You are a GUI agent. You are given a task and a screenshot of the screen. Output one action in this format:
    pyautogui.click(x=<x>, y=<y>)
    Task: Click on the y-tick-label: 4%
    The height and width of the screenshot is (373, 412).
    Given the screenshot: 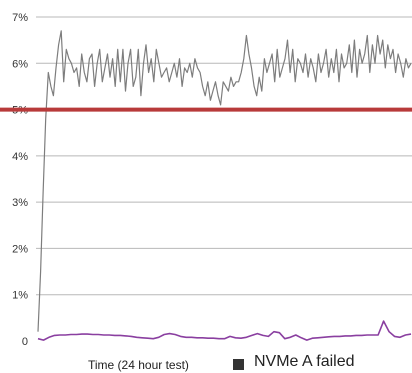 What is the action you would take?
    pyautogui.click(x=20, y=157)
    